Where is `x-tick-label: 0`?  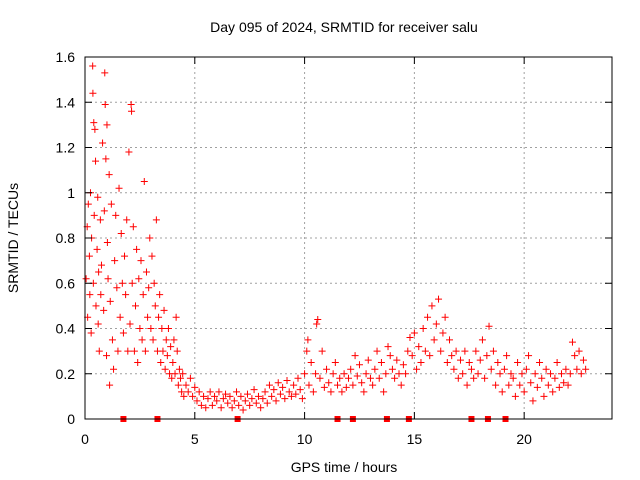
x-tick-label: 0 is located at coordinates (85, 439).